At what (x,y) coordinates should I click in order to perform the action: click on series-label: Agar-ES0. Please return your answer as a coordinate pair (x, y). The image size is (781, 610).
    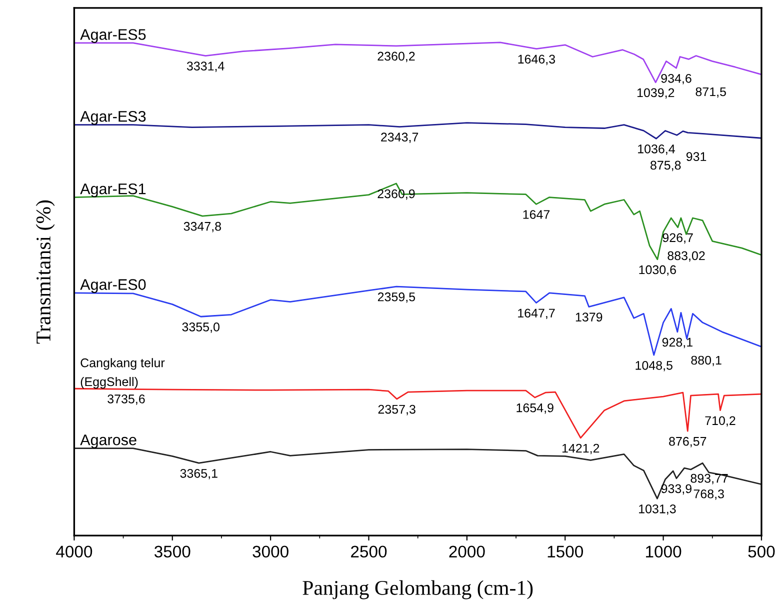
    Looking at the image, I should click on (113, 286).